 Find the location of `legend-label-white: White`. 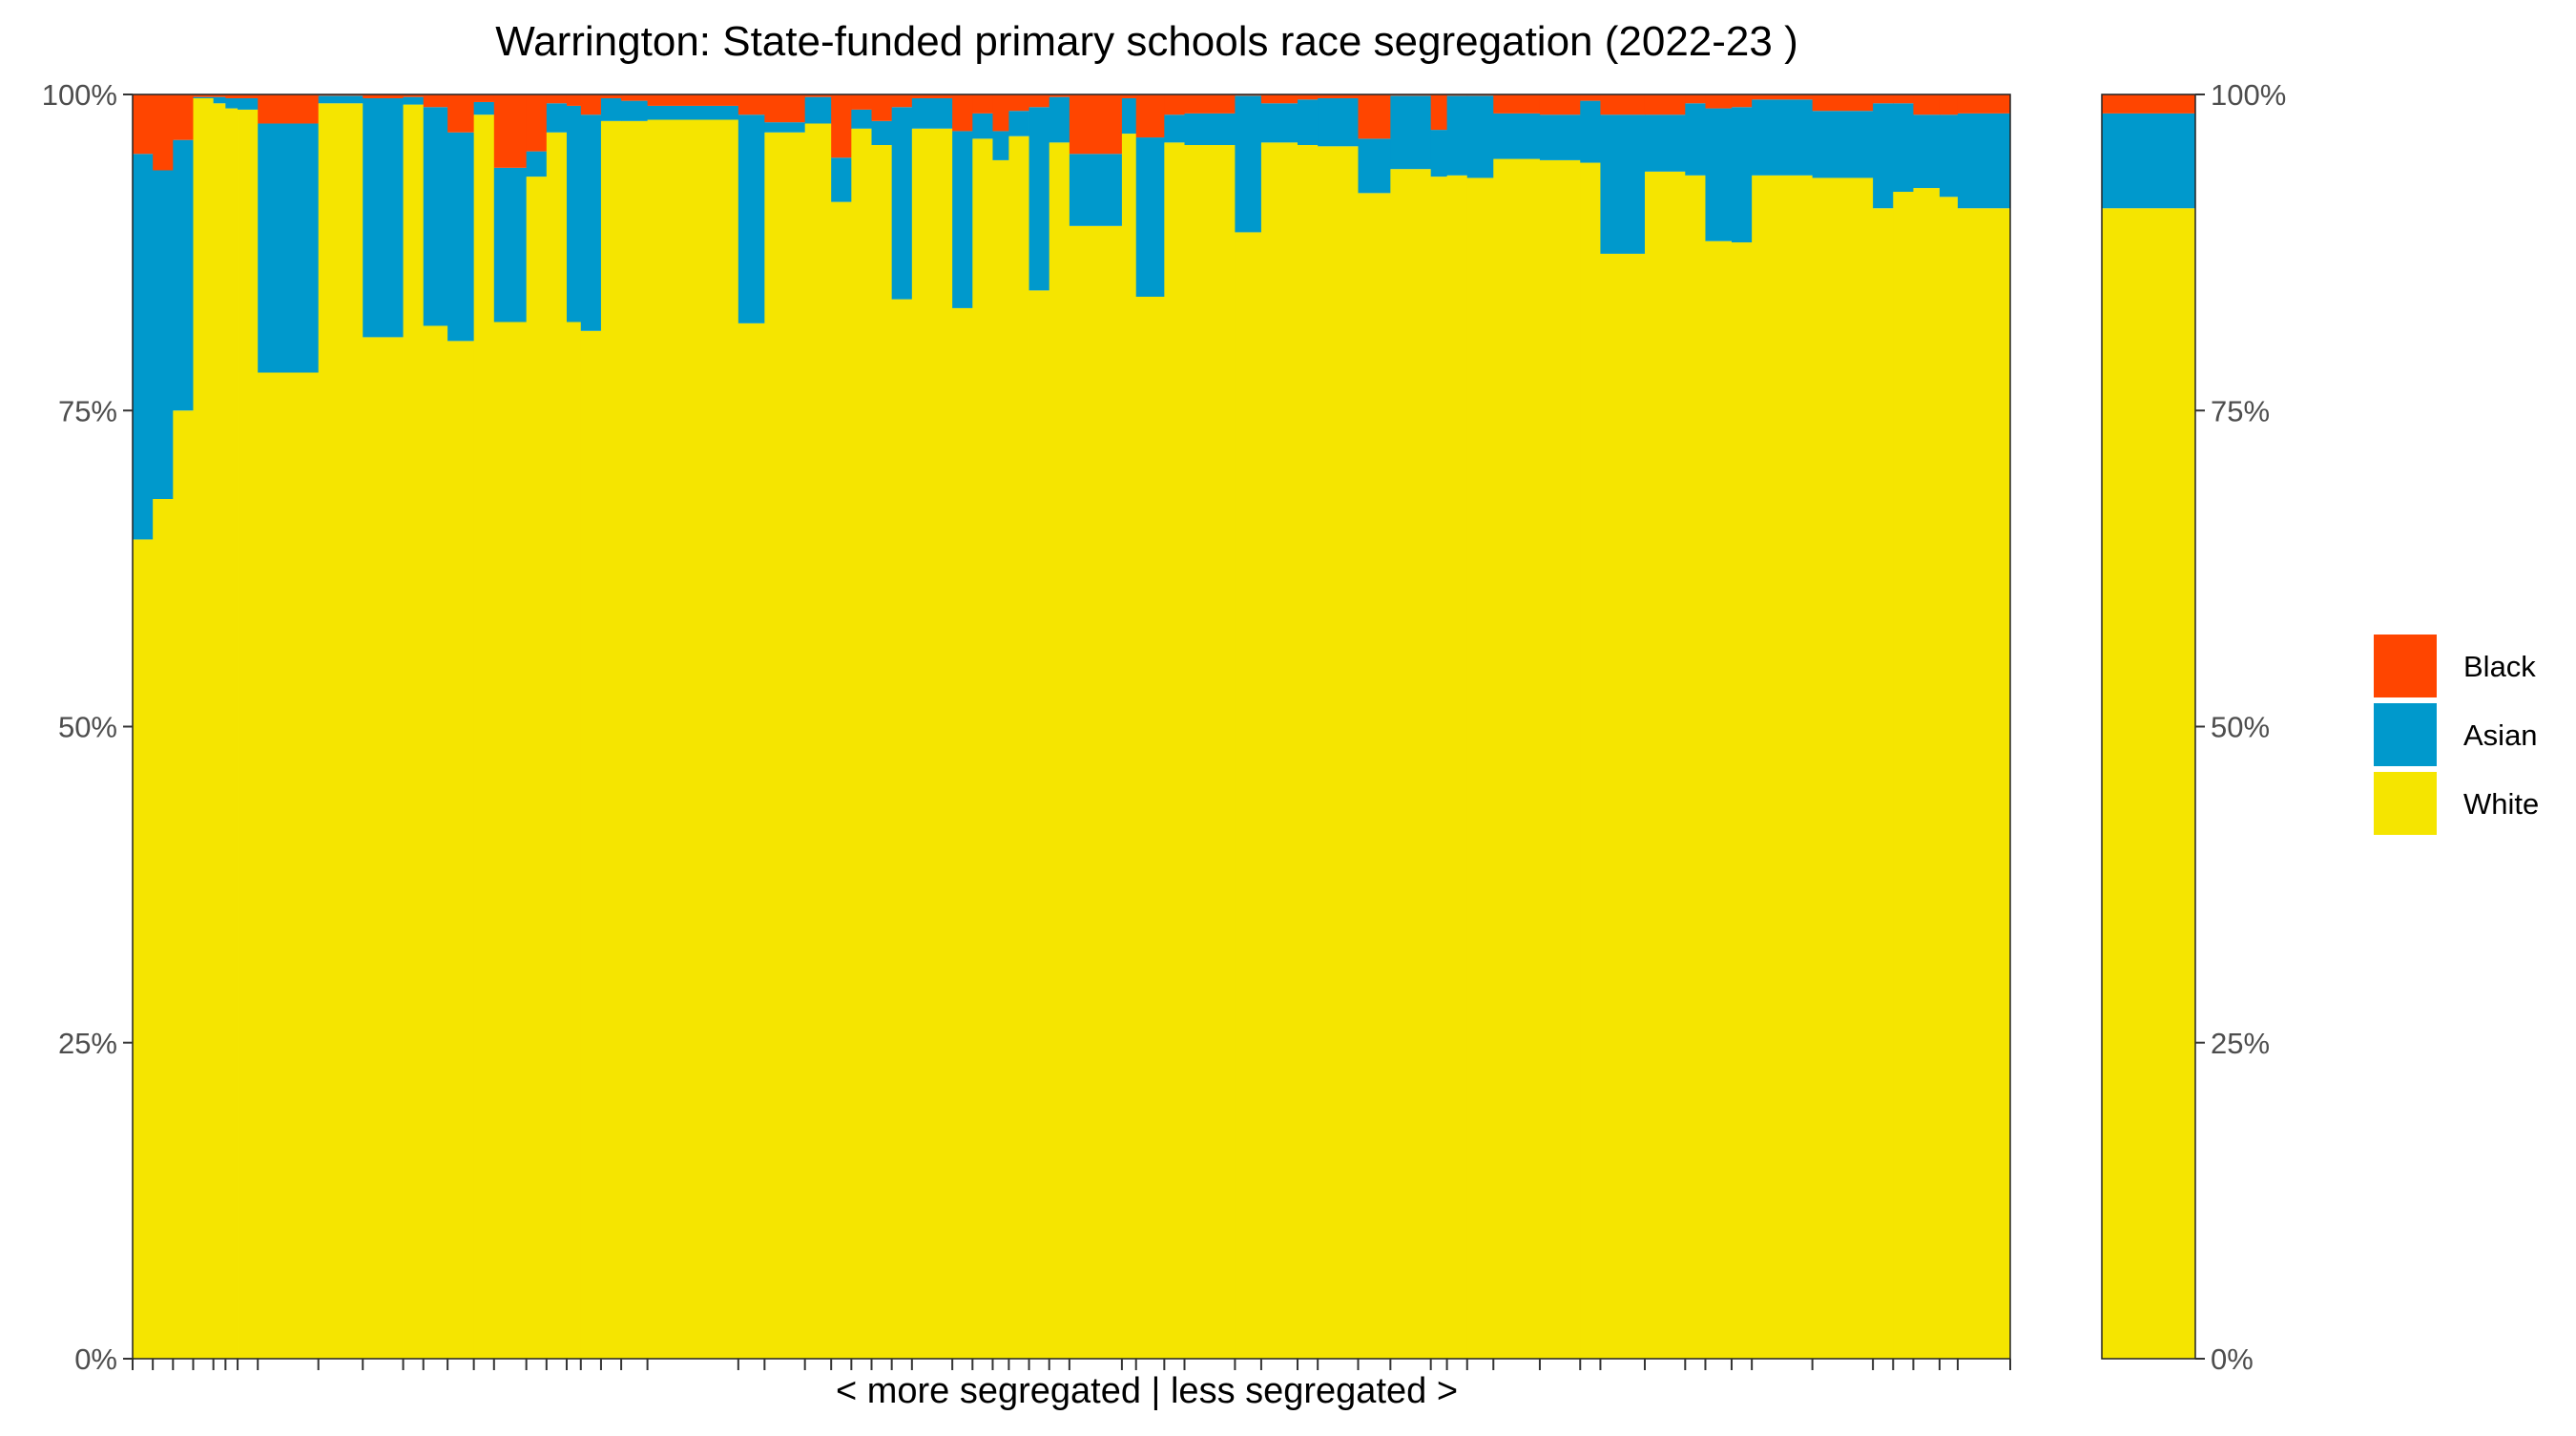

legend-label-white: White is located at coordinates (2501, 804).